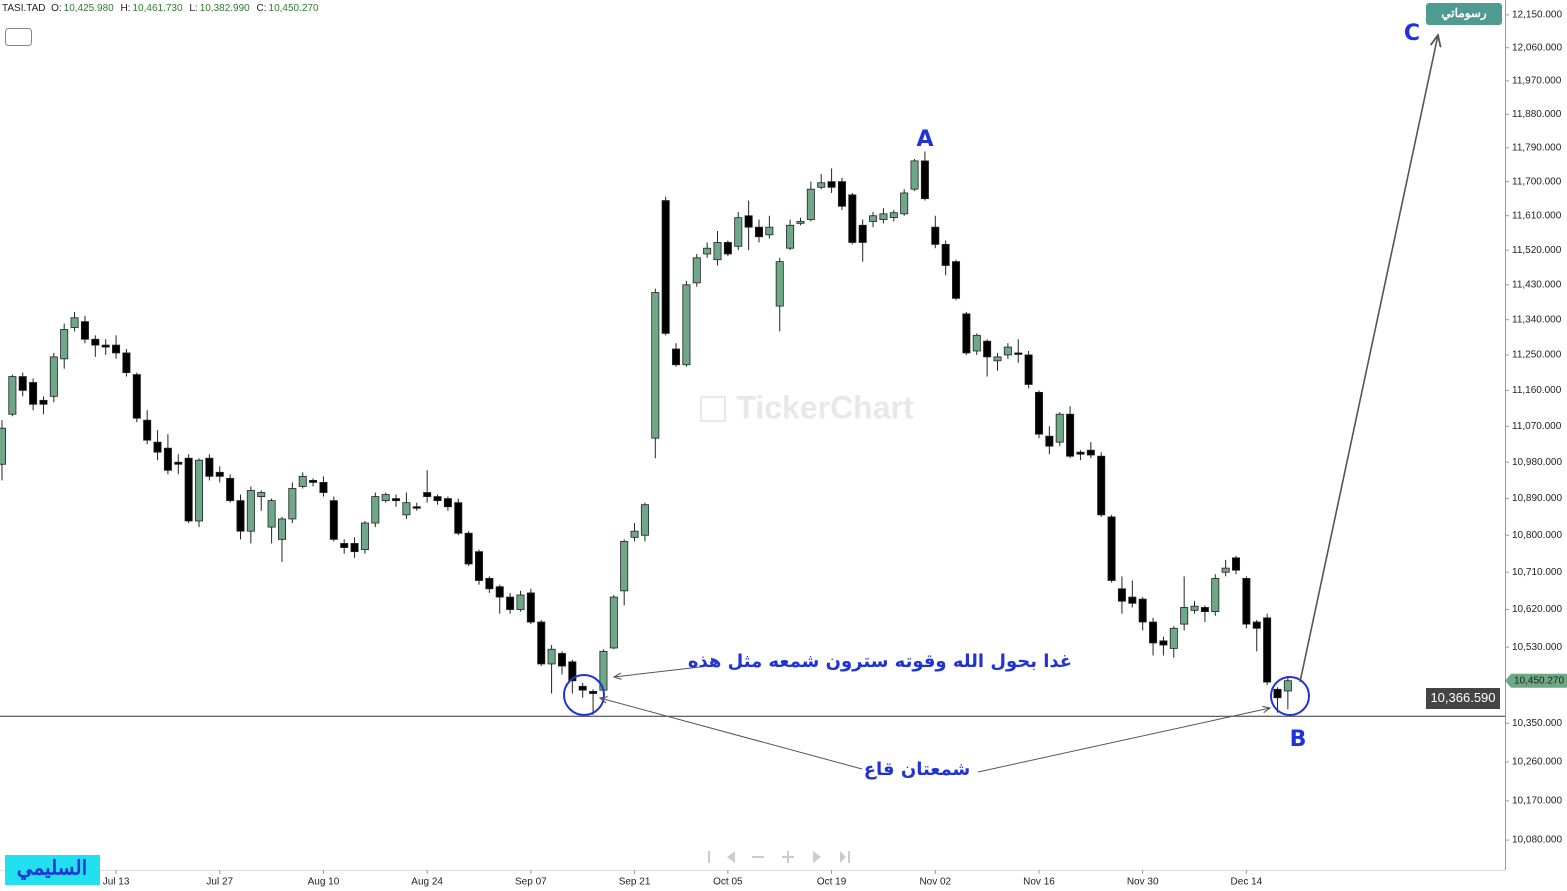  What do you see at coordinates (917, 769) in the screenshot?
I see `bottoms-note: شمعتان قاع` at bounding box center [917, 769].